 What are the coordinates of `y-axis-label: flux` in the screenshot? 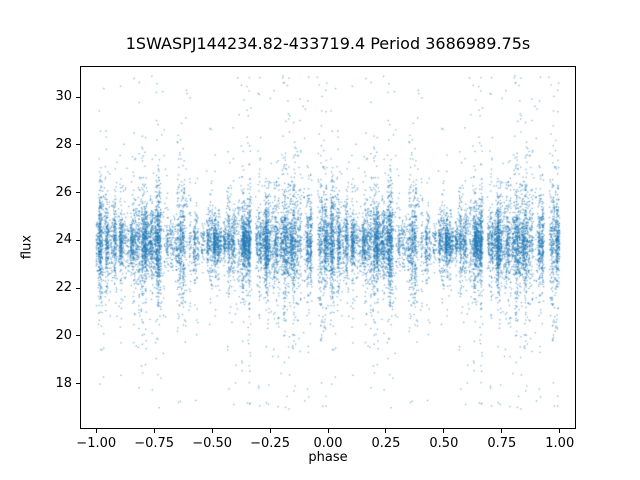 It's located at (27, 247).